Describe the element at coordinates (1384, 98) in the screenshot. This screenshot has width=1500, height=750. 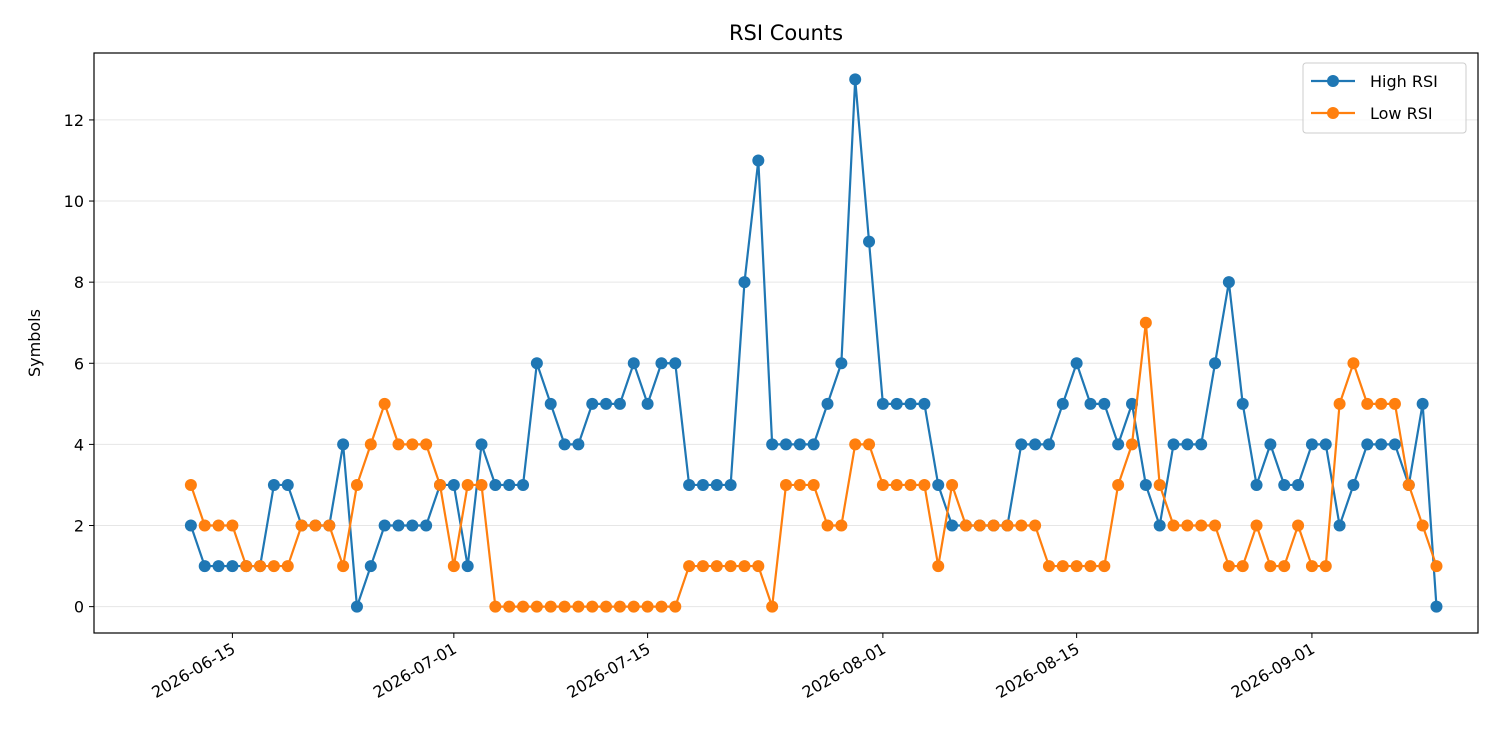
I see `legend: High RSI Low RSI` at that location.